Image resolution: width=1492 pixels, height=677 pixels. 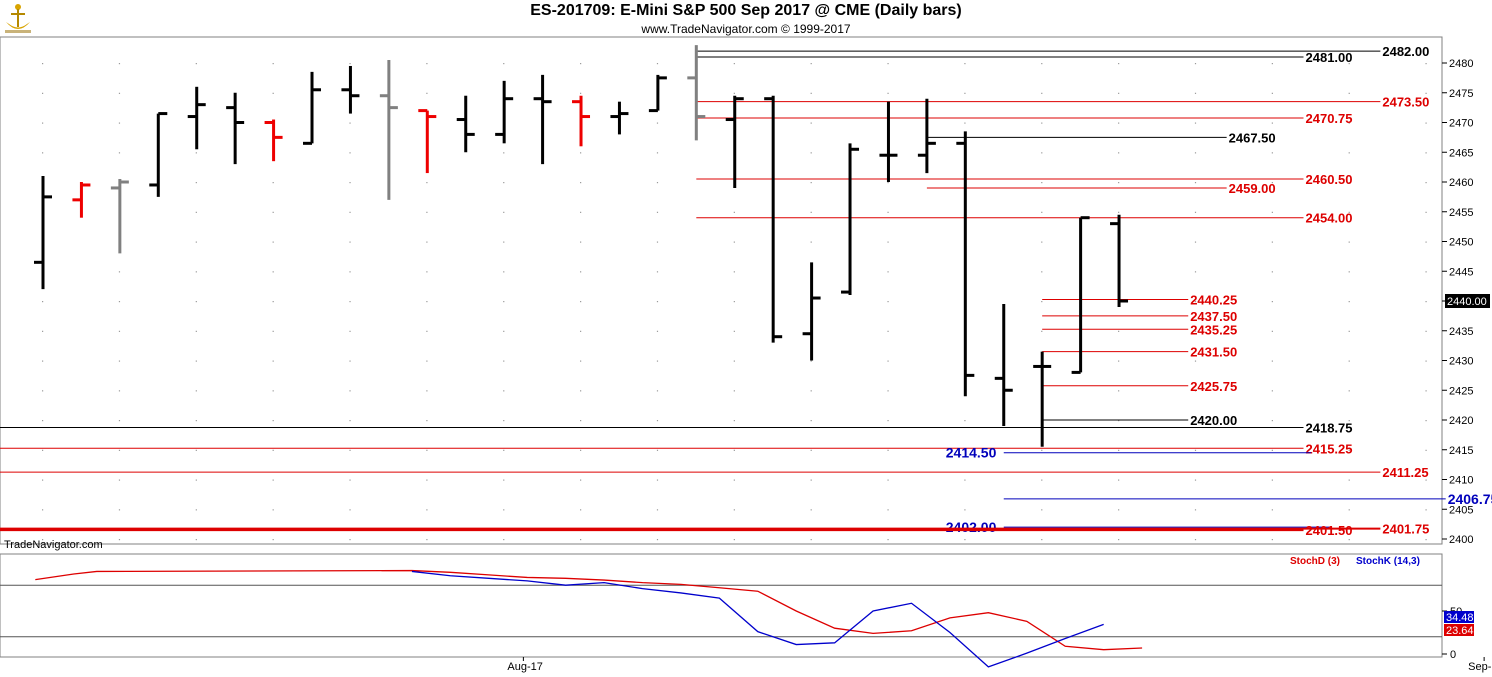 What do you see at coordinates (1213, 329) in the screenshot?
I see `level-label: 2435.25` at bounding box center [1213, 329].